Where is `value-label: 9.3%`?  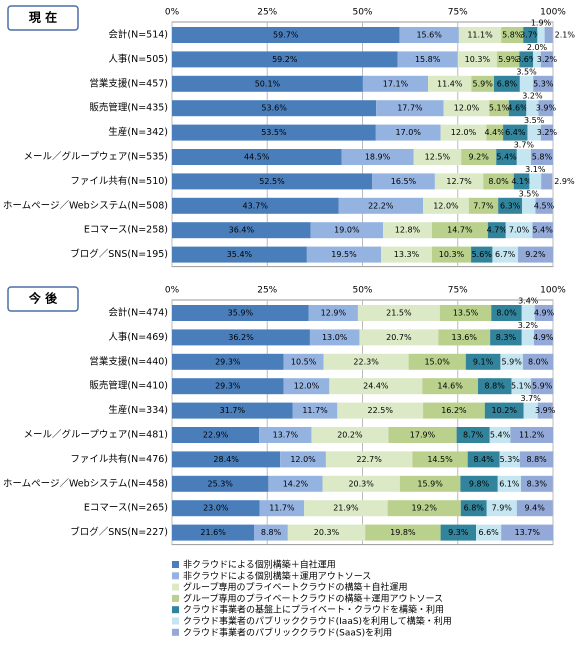 value-label: 9.3% is located at coordinates (458, 532).